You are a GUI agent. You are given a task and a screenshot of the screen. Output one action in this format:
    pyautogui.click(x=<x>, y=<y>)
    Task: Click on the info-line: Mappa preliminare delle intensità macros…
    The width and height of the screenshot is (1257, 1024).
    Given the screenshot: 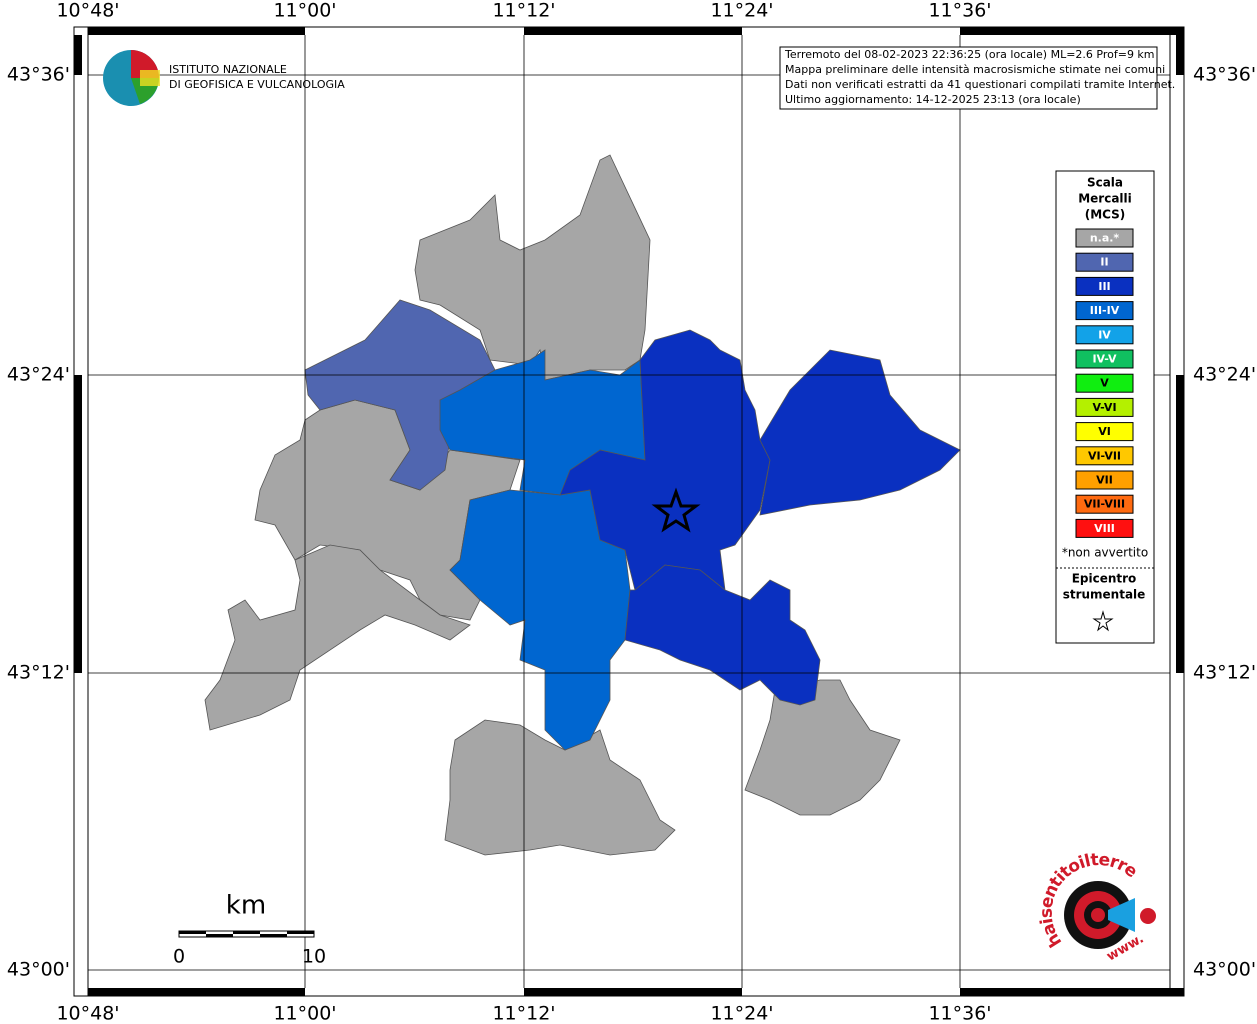 What is the action you would take?
    pyautogui.click(x=975, y=69)
    